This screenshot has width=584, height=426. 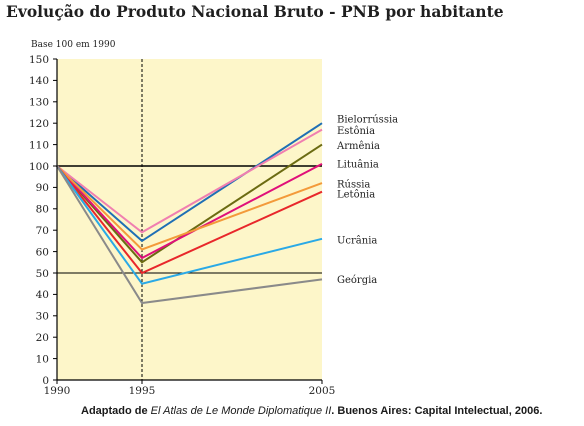 I want to click on series-line-ucrania, so click(x=189, y=225).